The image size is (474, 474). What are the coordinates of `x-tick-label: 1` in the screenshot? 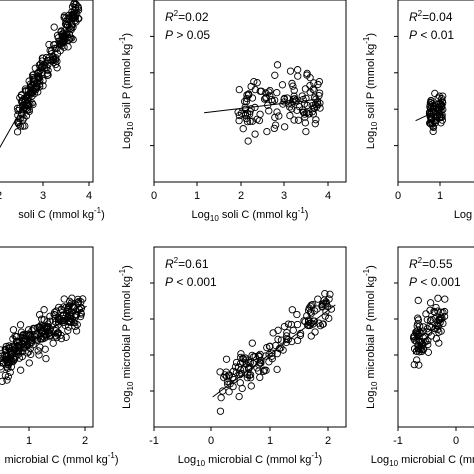 It's located at (197, 196).